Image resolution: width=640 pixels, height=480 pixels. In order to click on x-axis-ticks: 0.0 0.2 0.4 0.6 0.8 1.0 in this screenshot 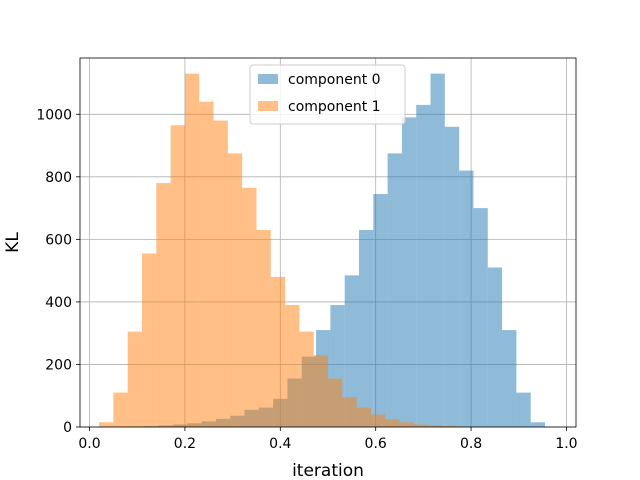, I will do `click(328, 439)`.